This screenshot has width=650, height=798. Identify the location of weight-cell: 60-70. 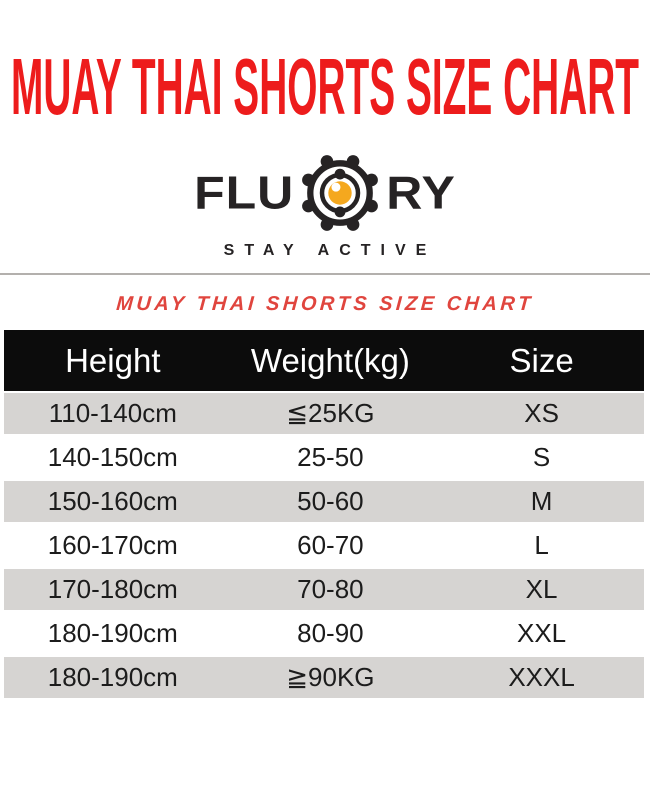
(330, 545).